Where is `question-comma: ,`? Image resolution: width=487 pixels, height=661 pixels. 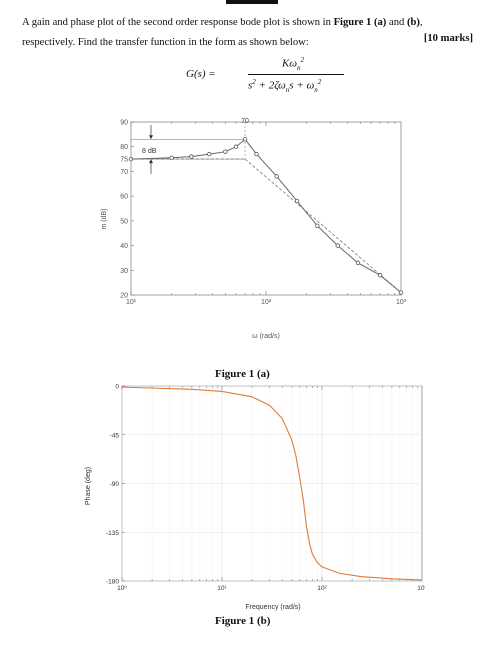
question-comma: , is located at coordinates (421, 22).